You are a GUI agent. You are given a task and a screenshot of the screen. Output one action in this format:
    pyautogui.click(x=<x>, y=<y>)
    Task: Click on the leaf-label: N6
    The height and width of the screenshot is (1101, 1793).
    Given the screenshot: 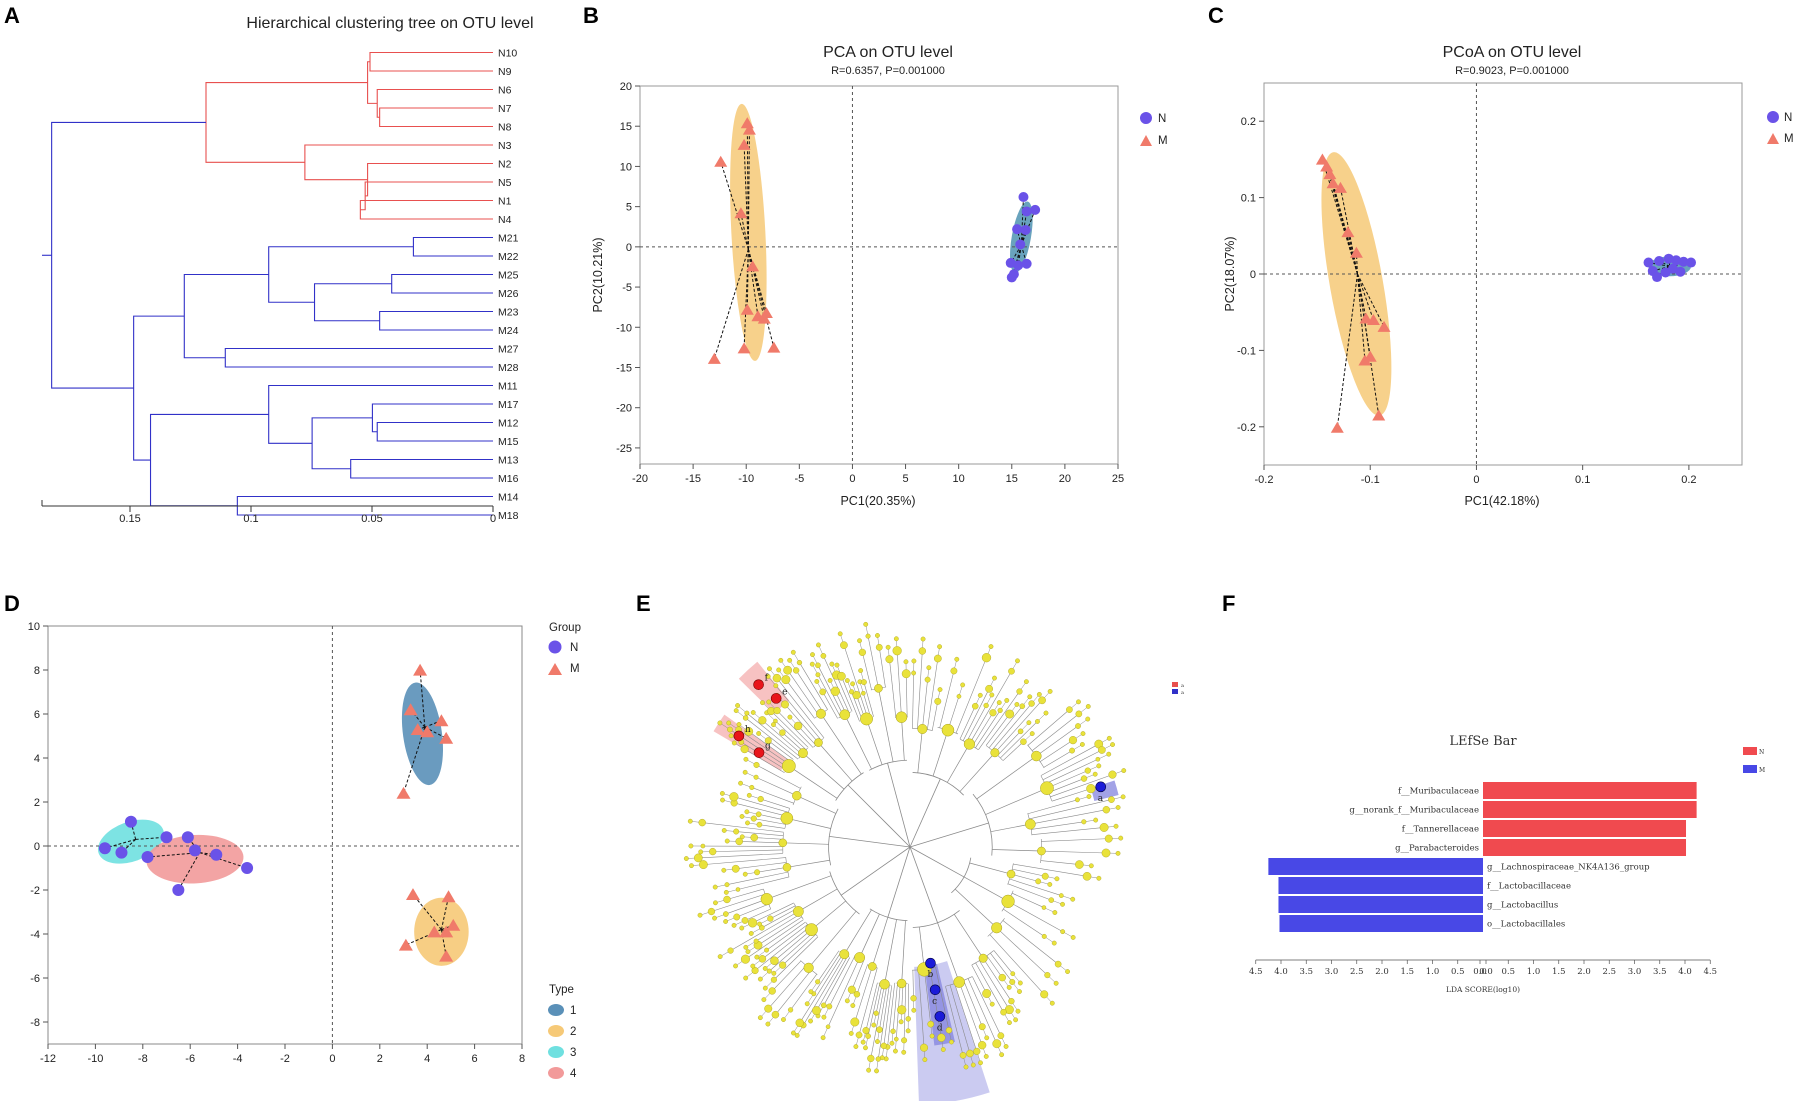 What is the action you would take?
    pyautogui.click(x=505, y=91)
    